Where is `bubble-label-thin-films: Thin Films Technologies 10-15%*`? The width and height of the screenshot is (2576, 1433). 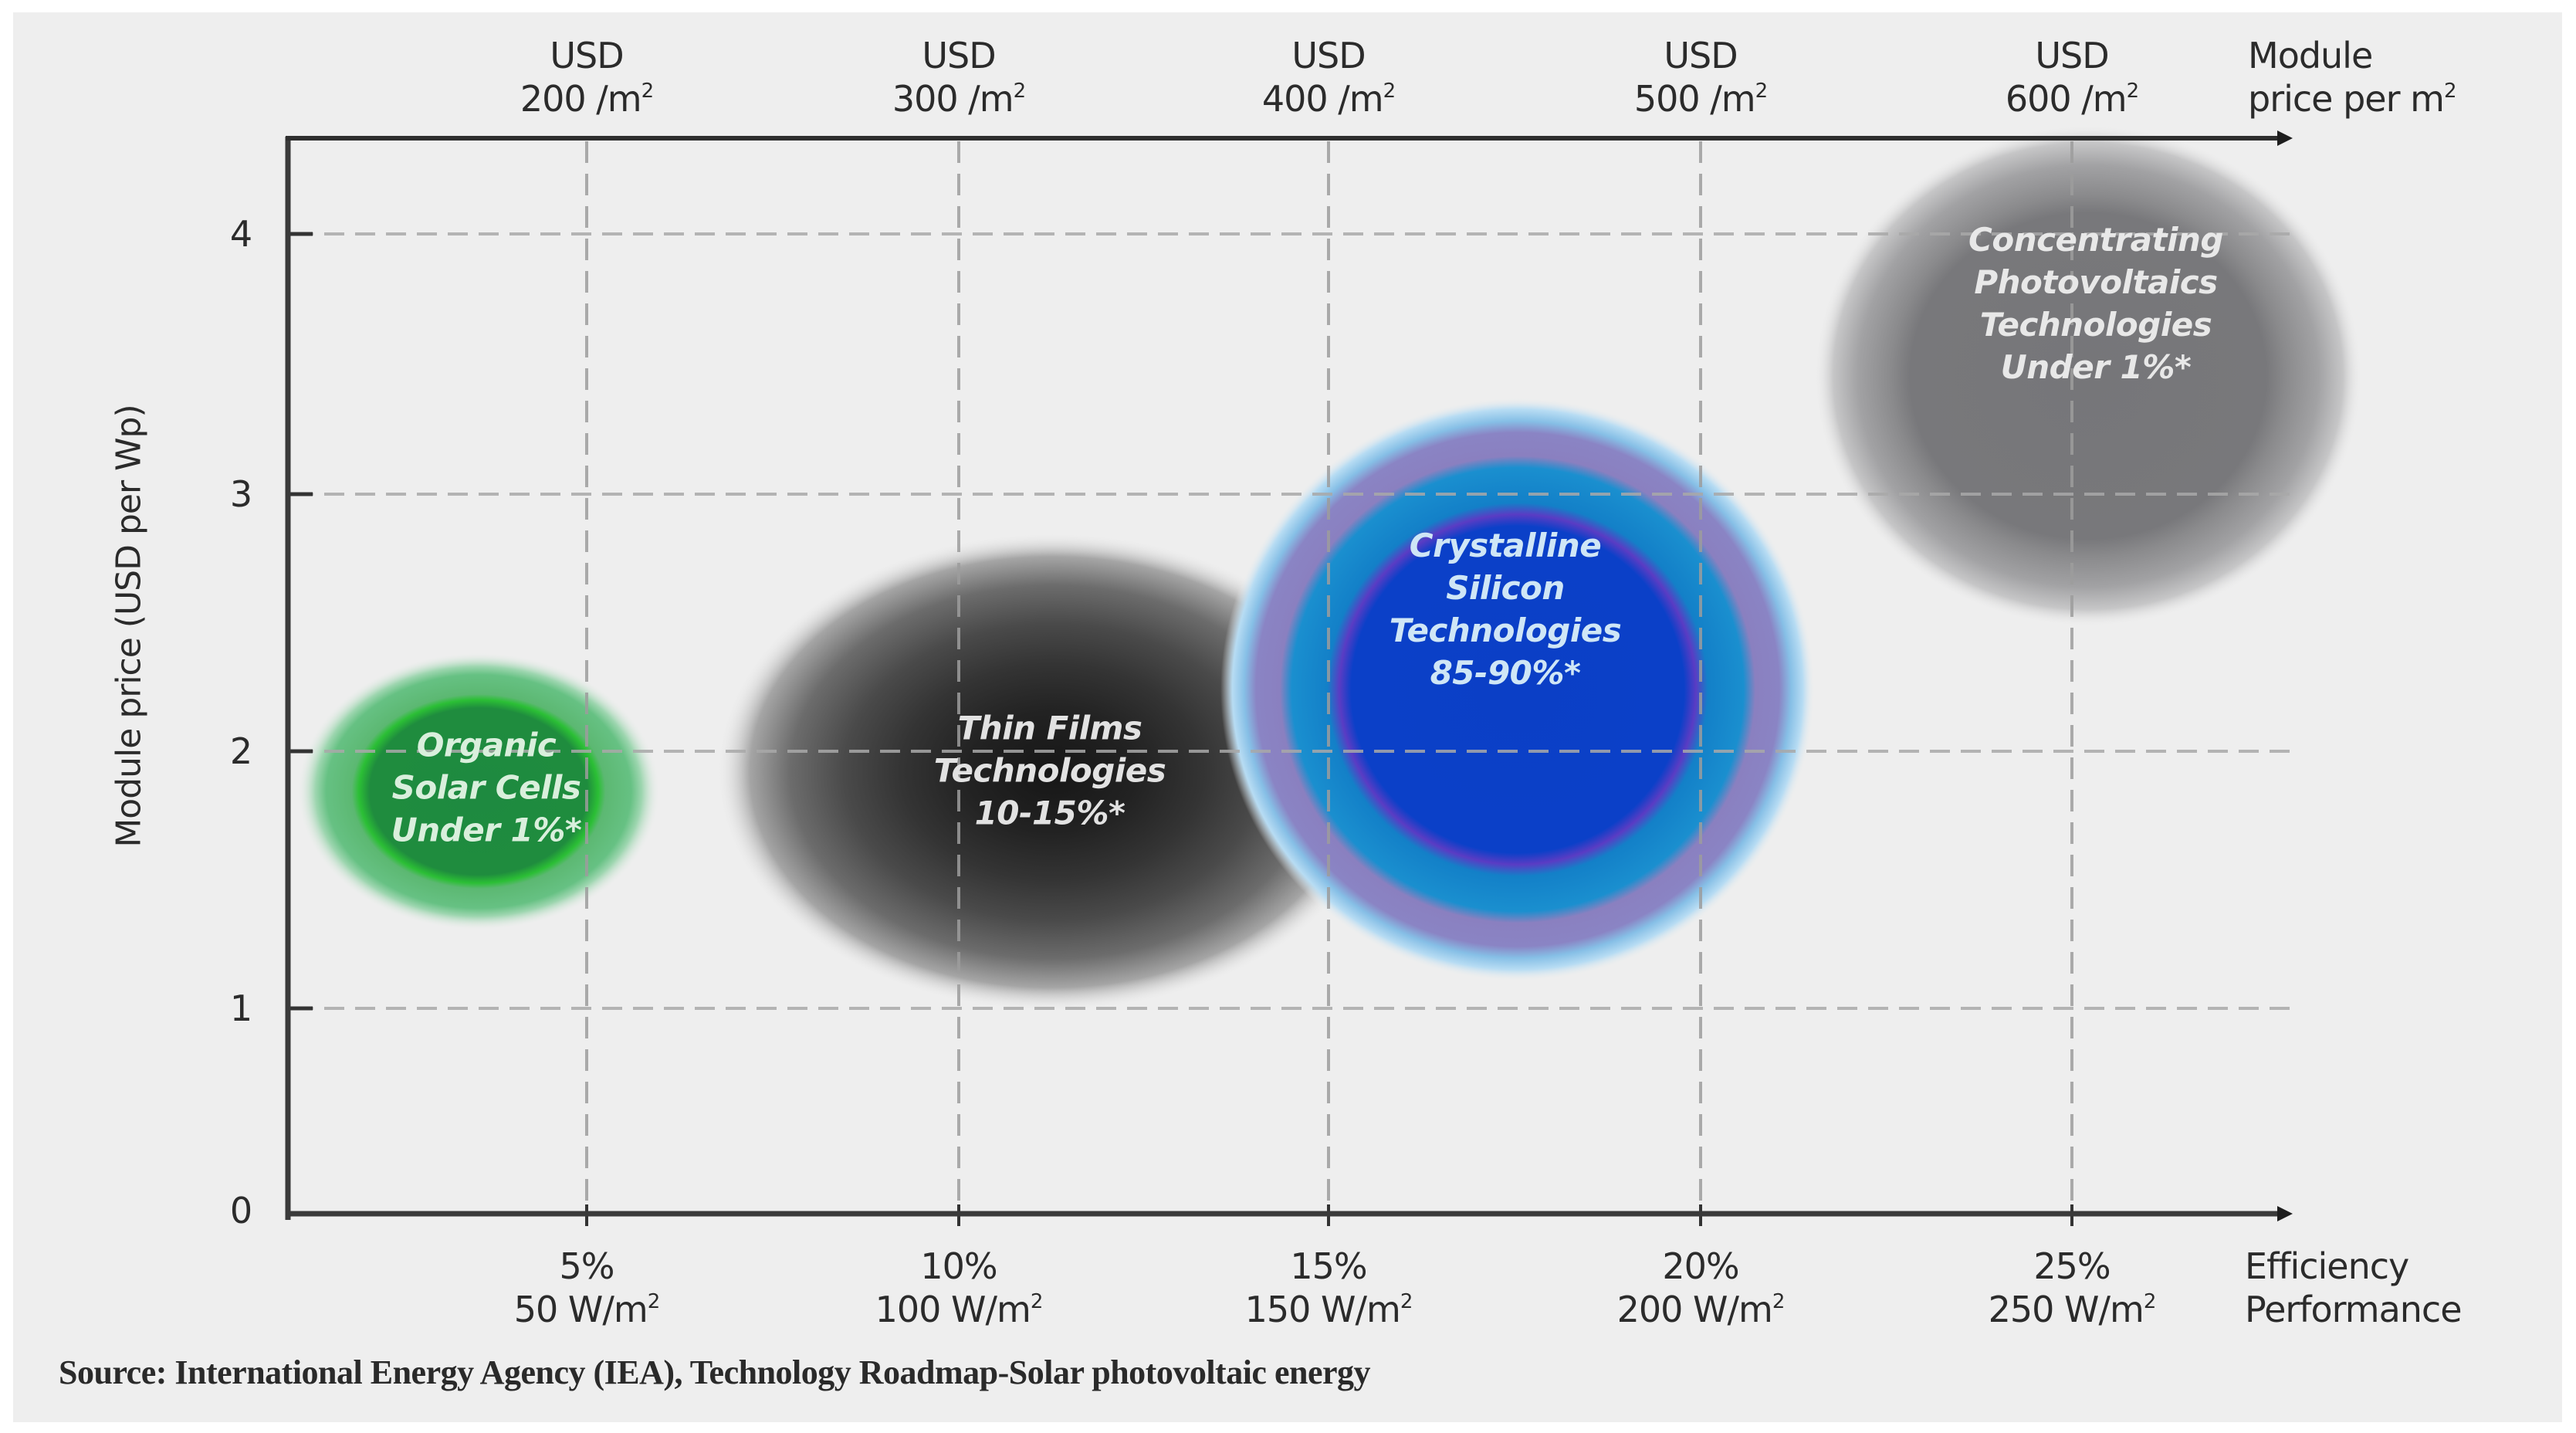 bubble-label-thin-films: Thin Films Technologies 10-15%* is located at coordinates (1049, 770).